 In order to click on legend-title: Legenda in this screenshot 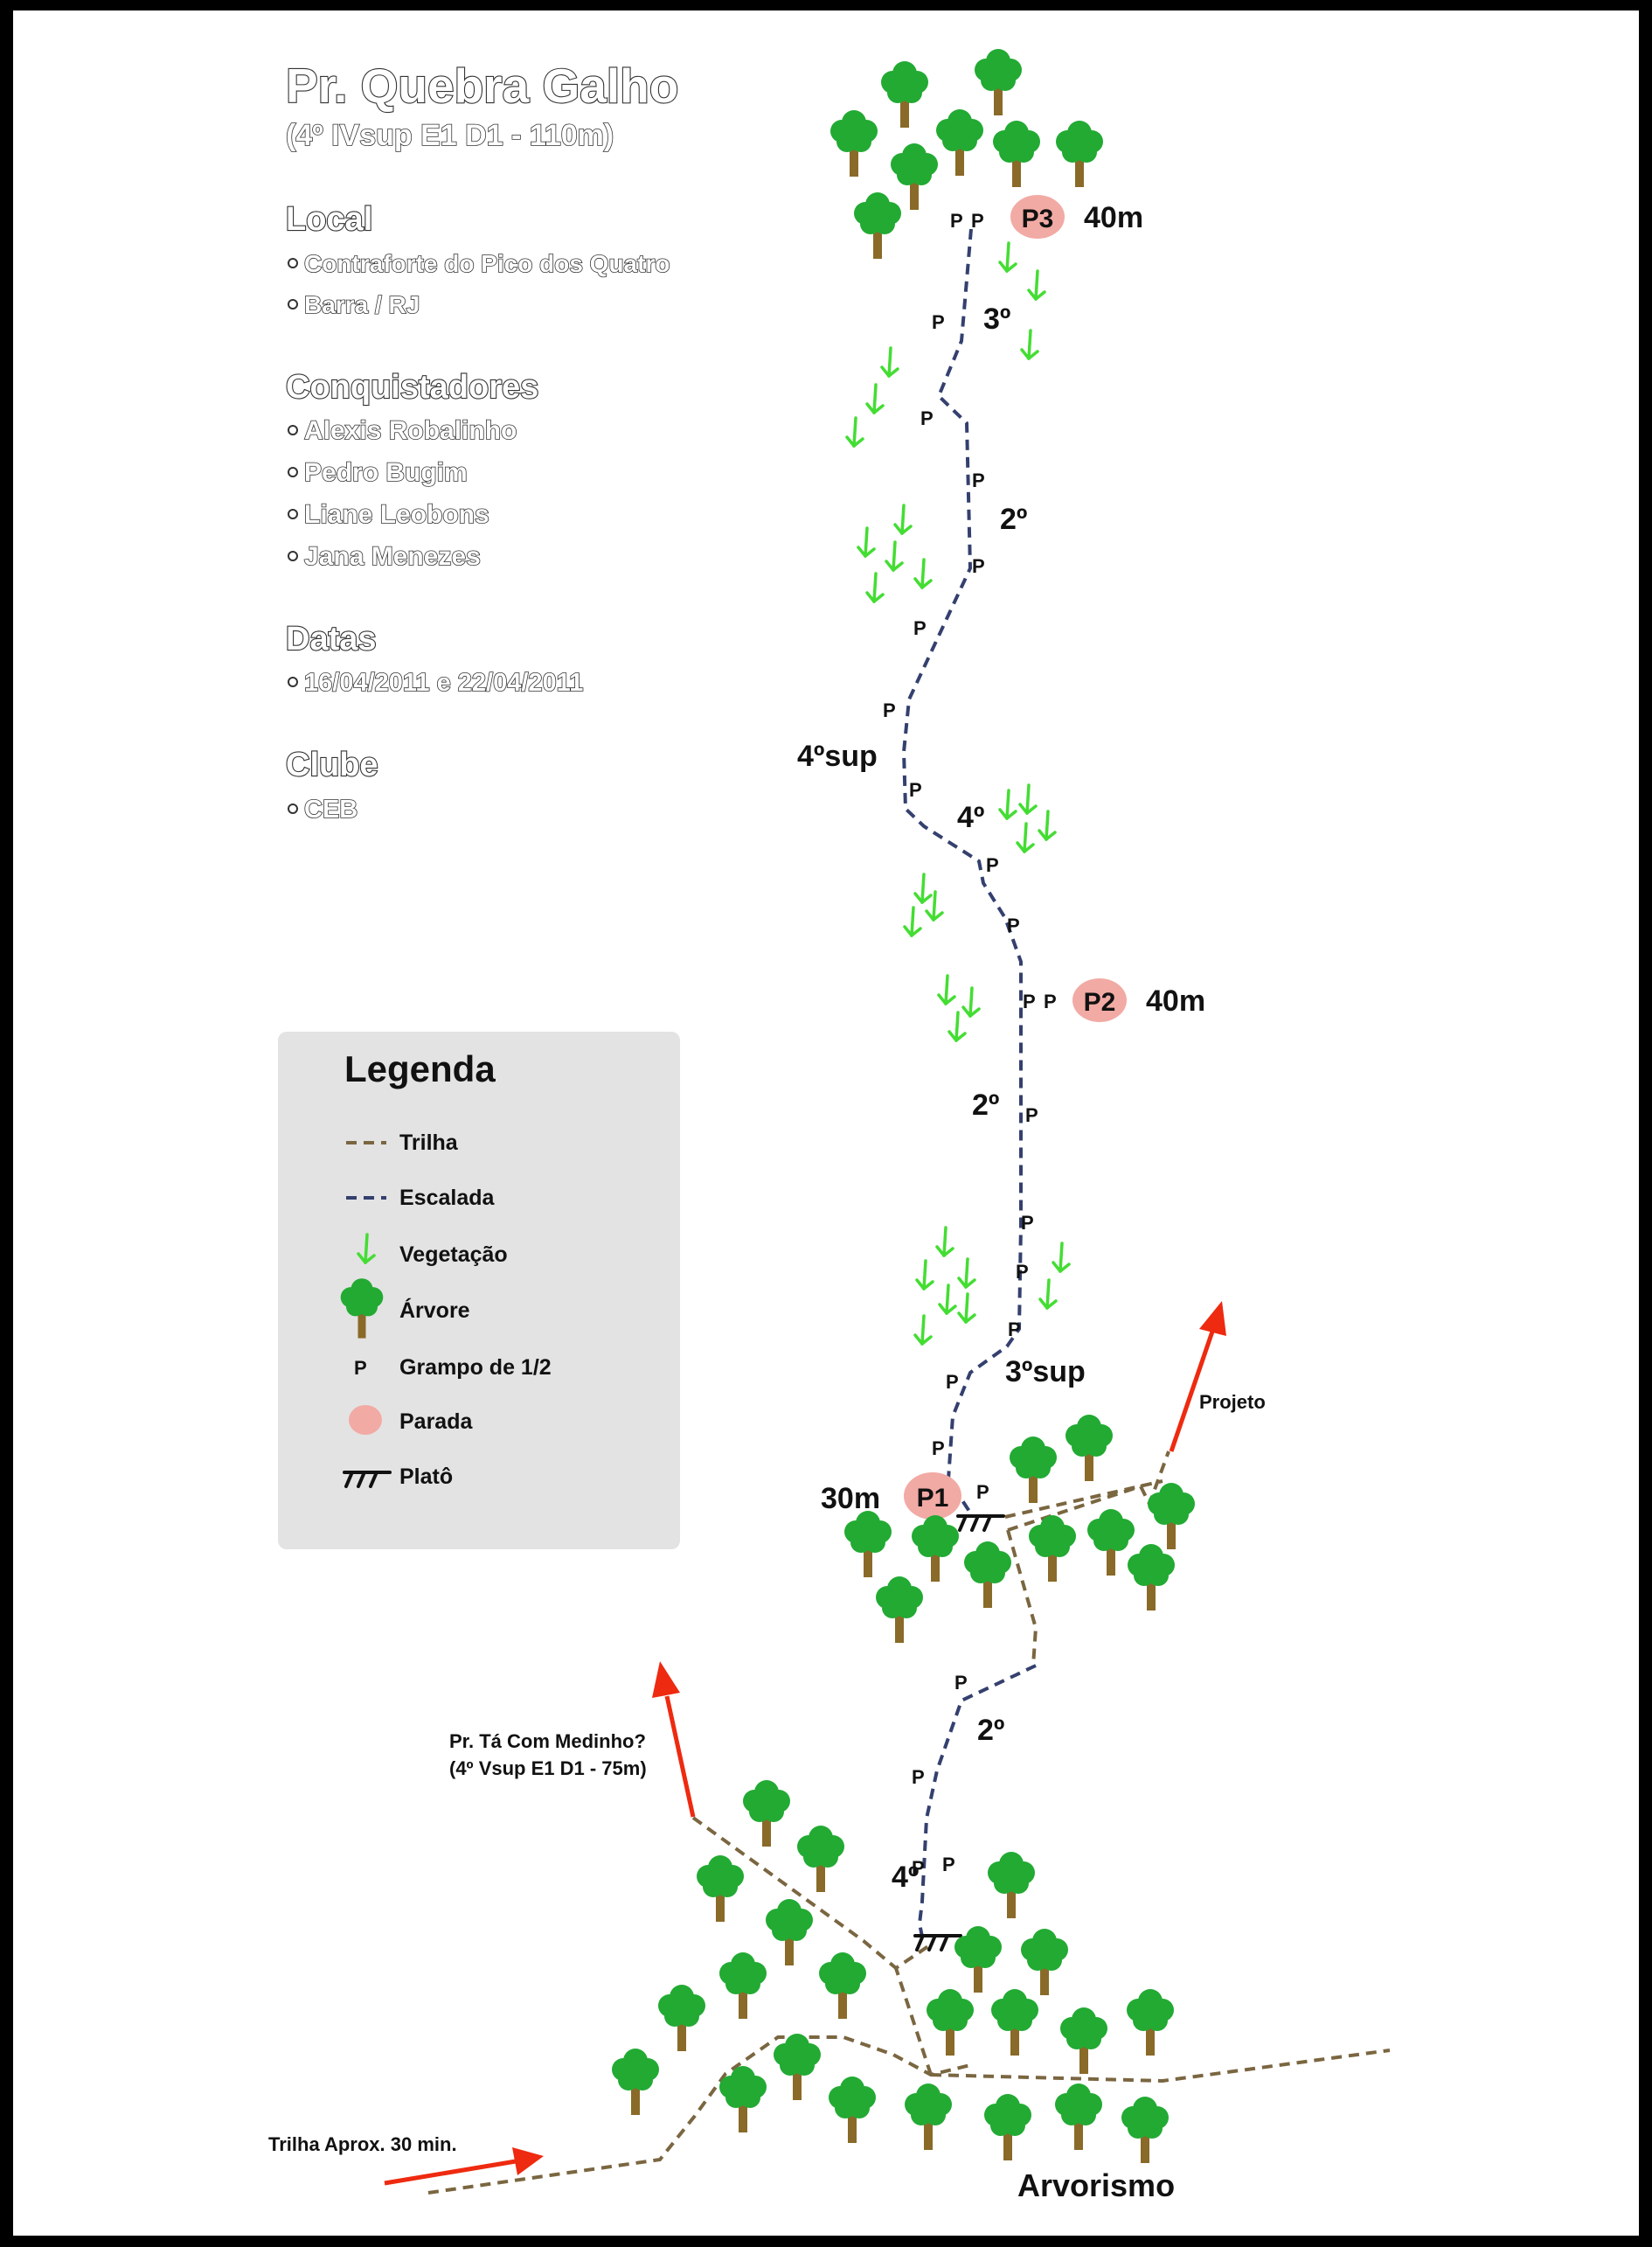, I will do `click(420, 1068)`.